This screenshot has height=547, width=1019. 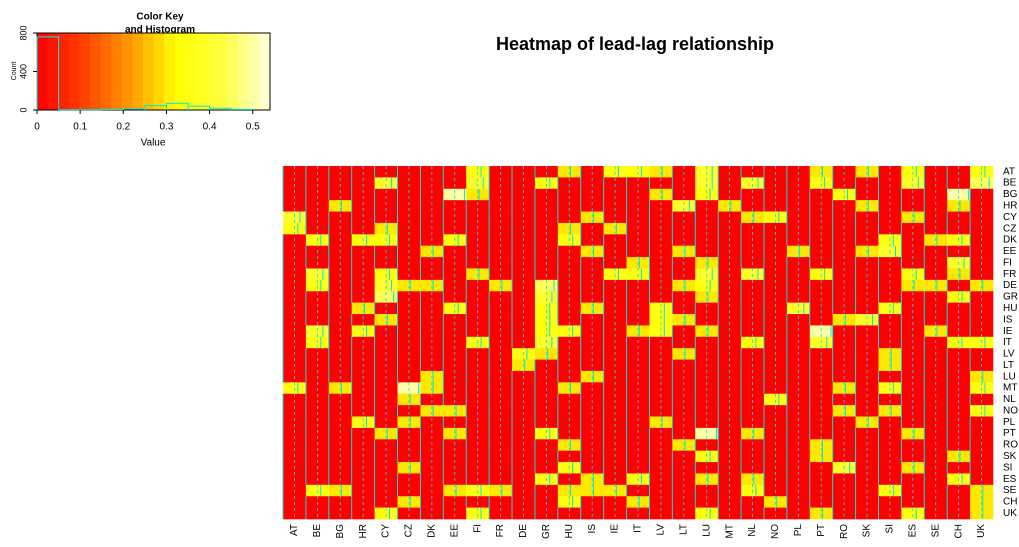 I want to click on row-label: ES, so click(x=1010, y=479).